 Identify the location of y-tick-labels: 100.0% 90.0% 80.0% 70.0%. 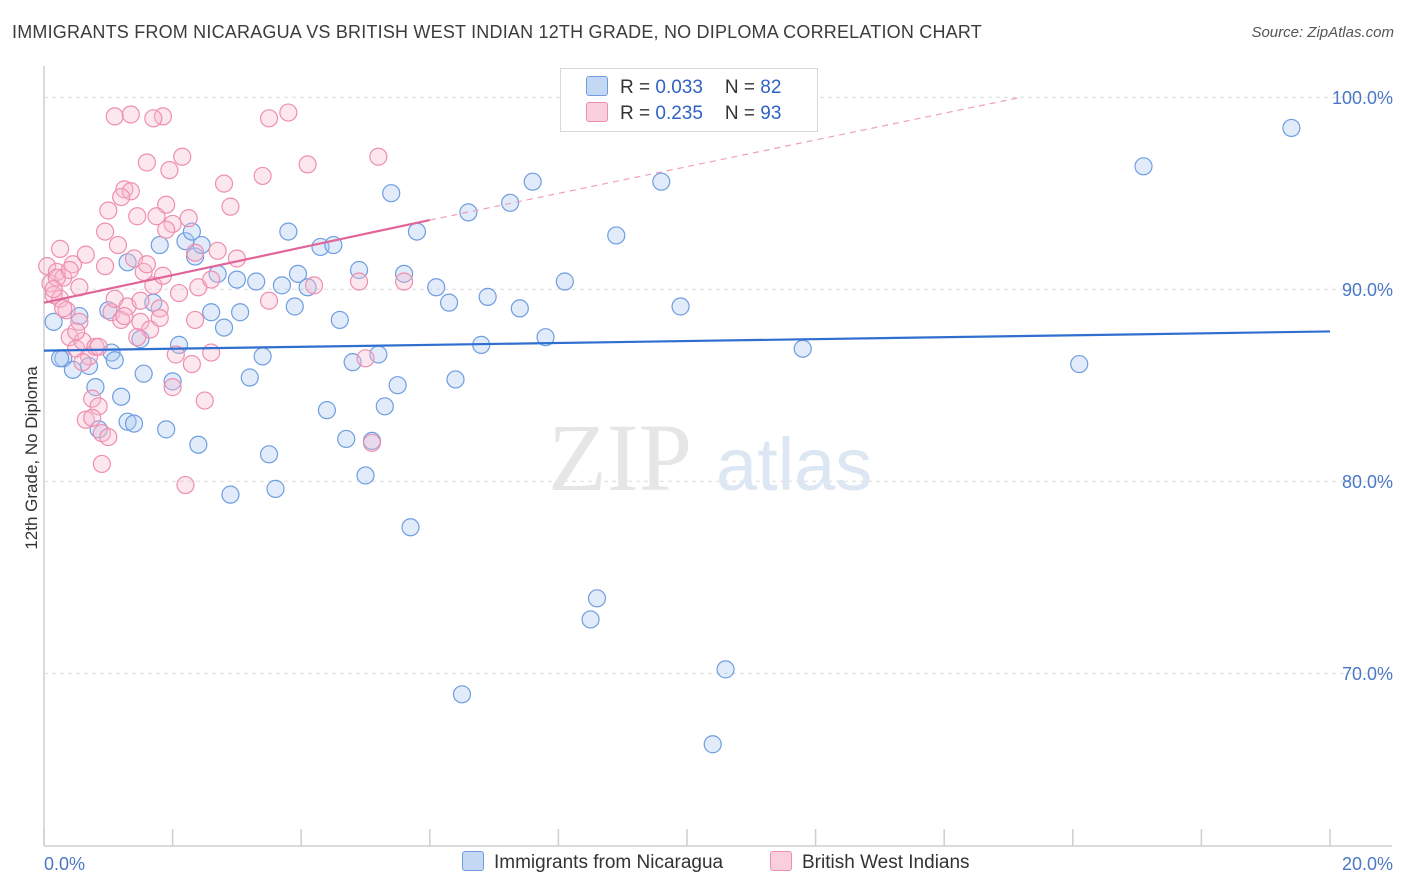
(1362, 386).